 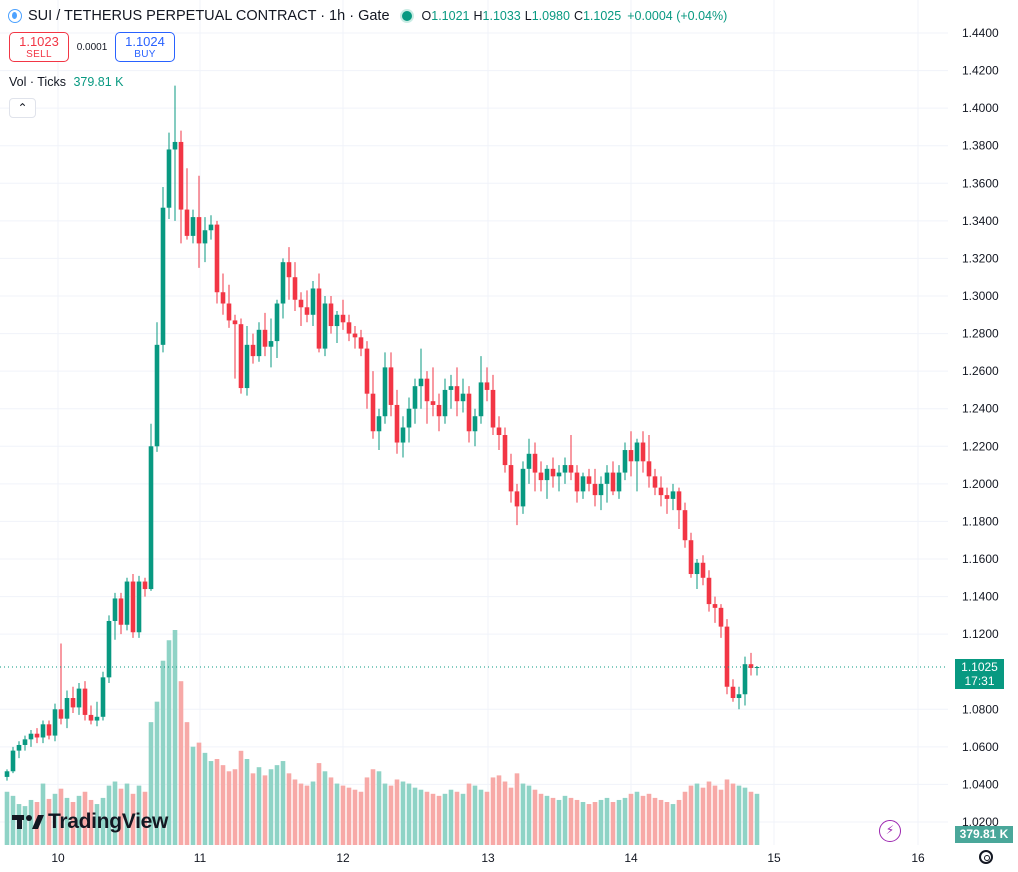 I want to click on price-tick-label: 1.0400, so click(x=980, y=784).